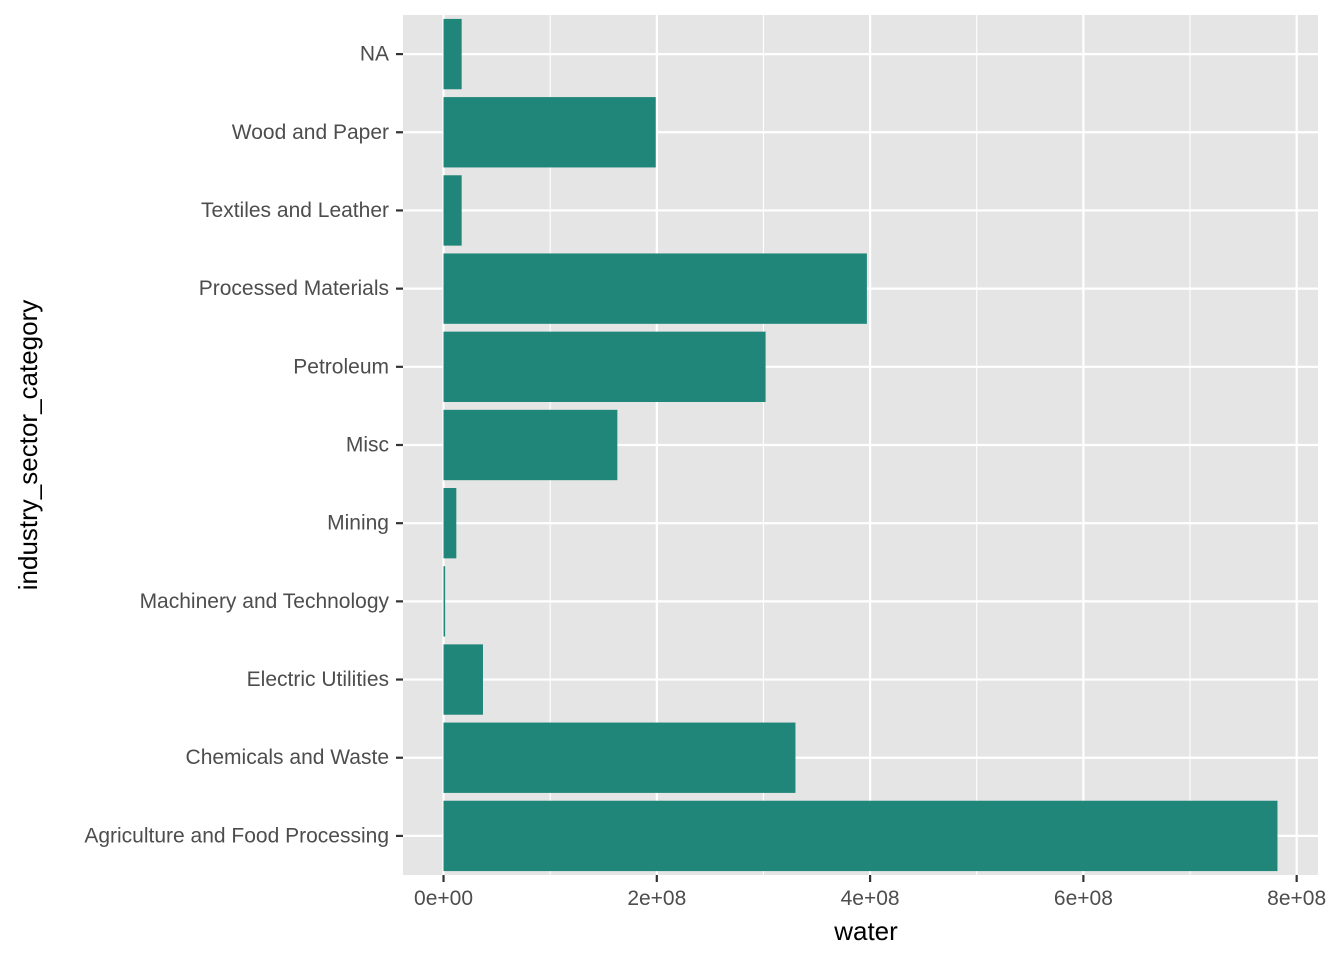 This screenshot has height=960, width=1344. Describe the element at coordinates (1083, 898) in the screenshot. I see `x-tick-label: 6e+08` at that location.